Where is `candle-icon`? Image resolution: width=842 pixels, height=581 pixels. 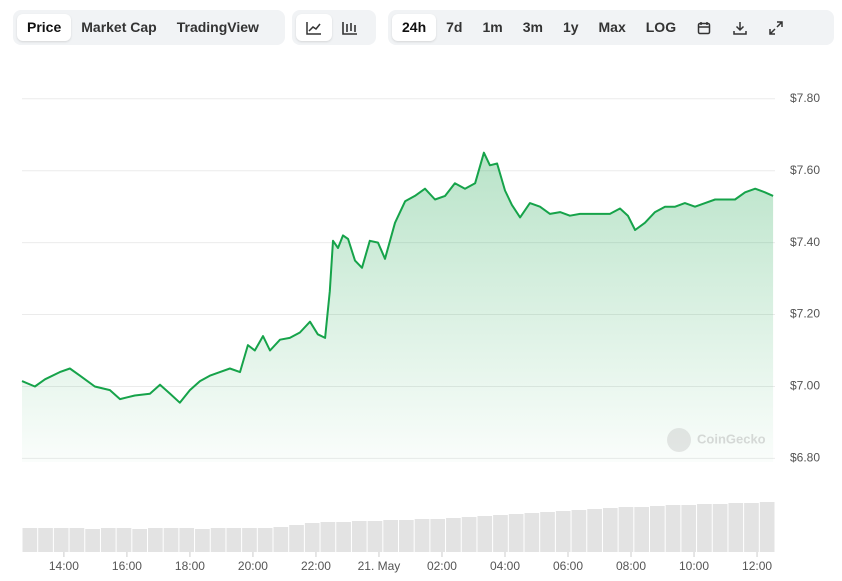
candle-icon is located at coordinates (350, 27).